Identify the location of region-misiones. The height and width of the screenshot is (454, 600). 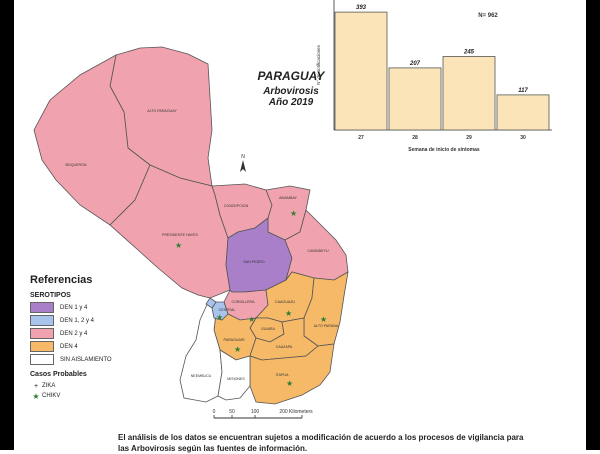
(234, 375).